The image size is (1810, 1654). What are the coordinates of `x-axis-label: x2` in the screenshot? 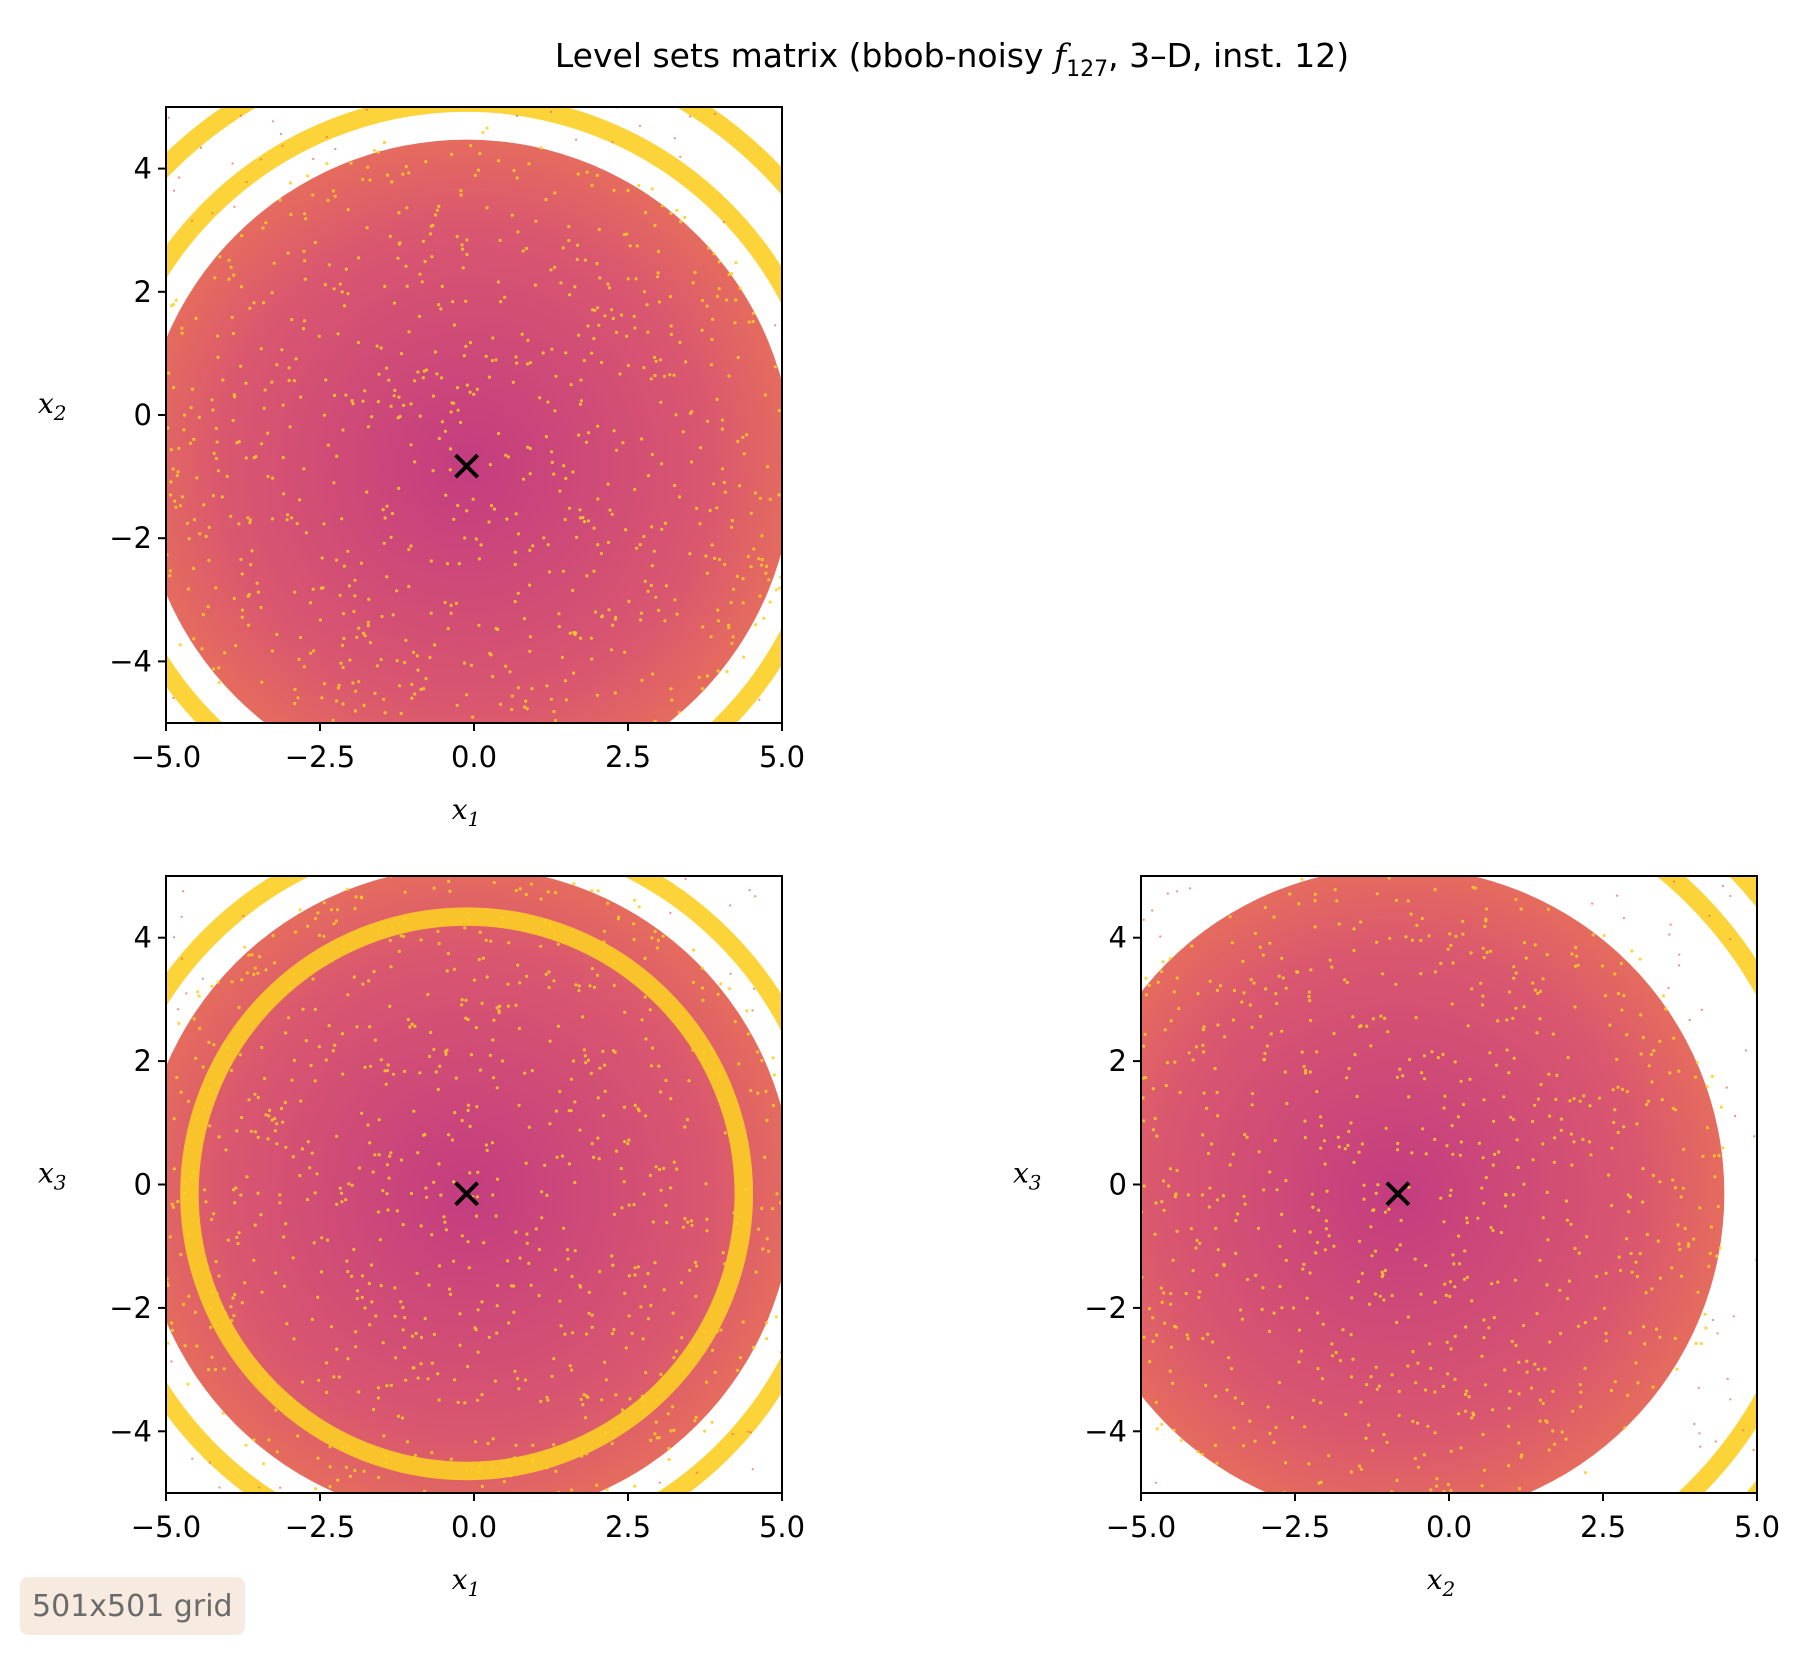 It's located at (1441, 1582).